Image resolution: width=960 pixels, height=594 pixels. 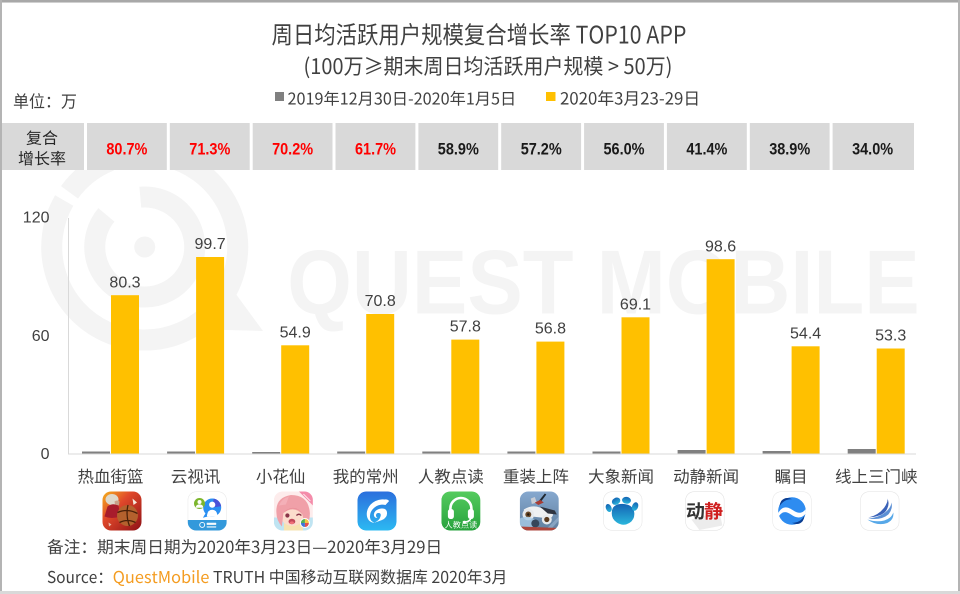 What do you see at coordinates (541, 149) in the screenshot?
I see `svg-text: 57.2%` at bounding box center [541, 149].